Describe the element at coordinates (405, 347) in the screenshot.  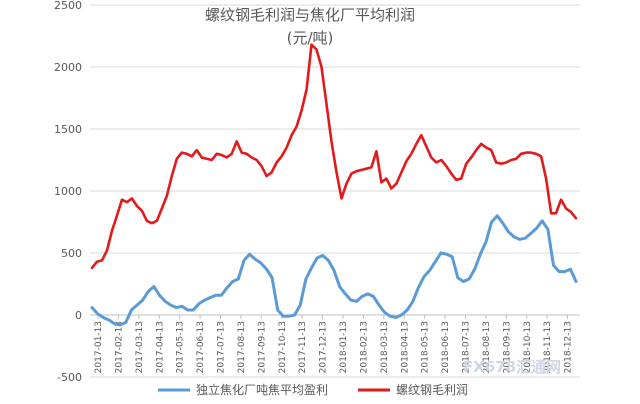
I see `x-tick-label: 2018-04-13` at that location.